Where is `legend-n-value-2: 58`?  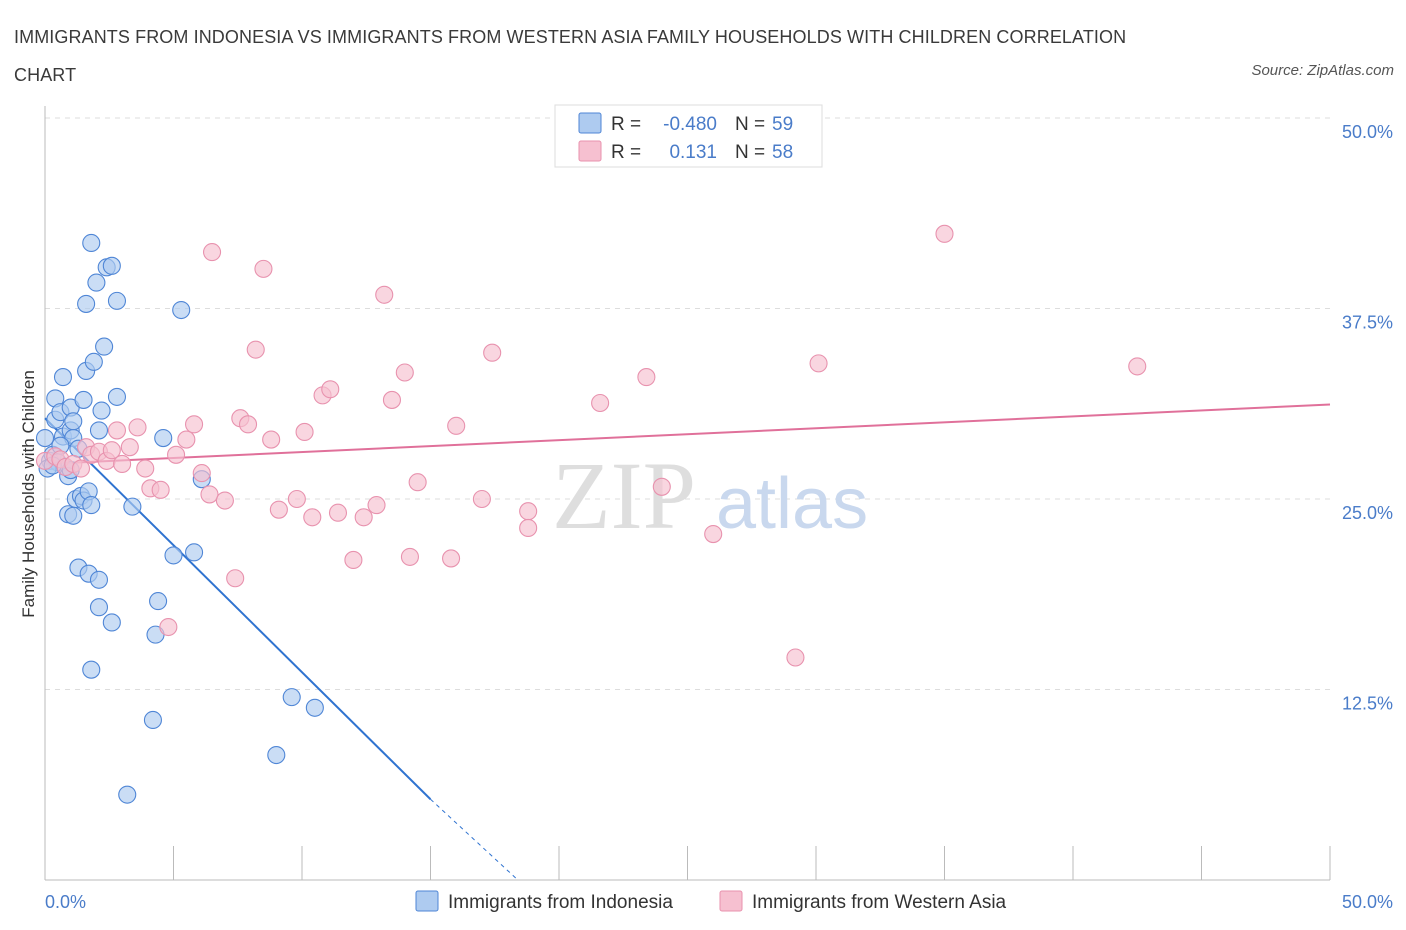 legend-n-value-2: 58 is located at coordinates (782, 152).